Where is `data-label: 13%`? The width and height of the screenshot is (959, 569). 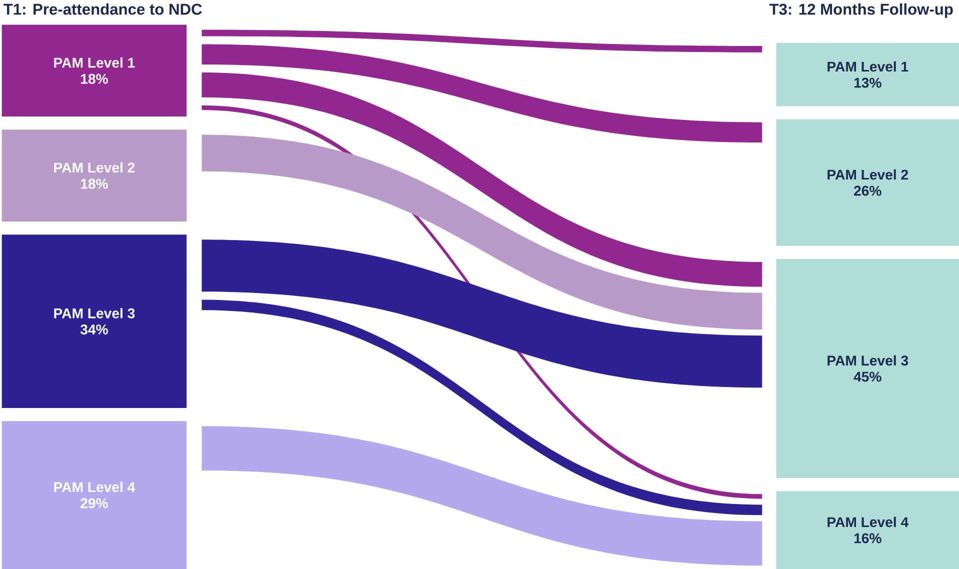
data-label: 13% is located at coordinates (868, 83).